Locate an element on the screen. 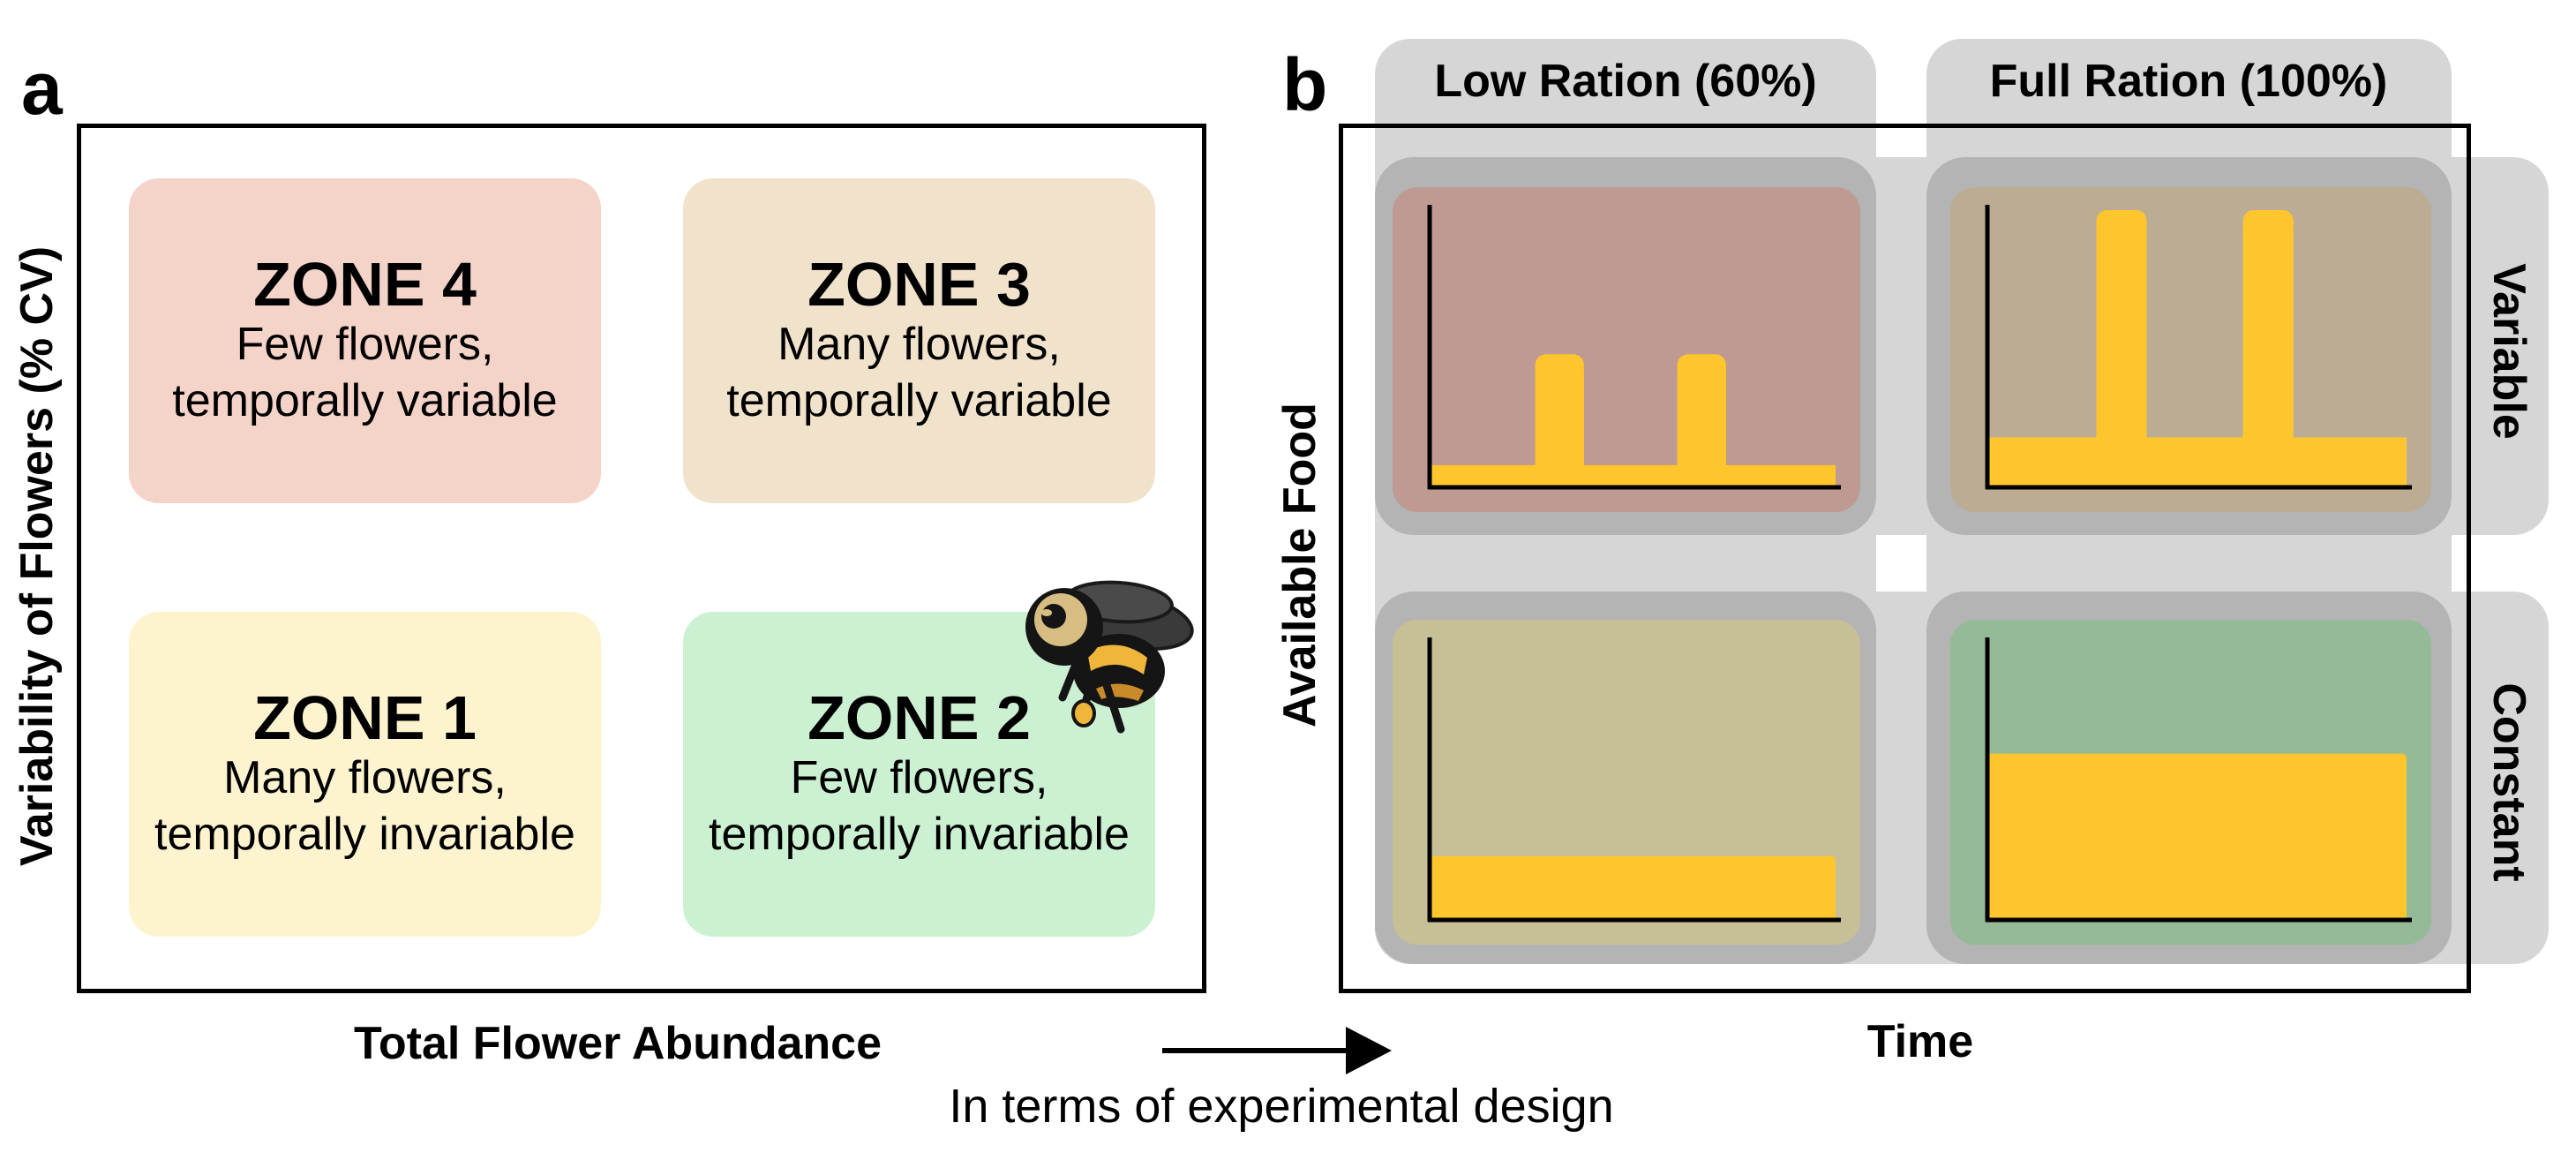  row-label-variable: Variable is located at coordinates (2509, 351).